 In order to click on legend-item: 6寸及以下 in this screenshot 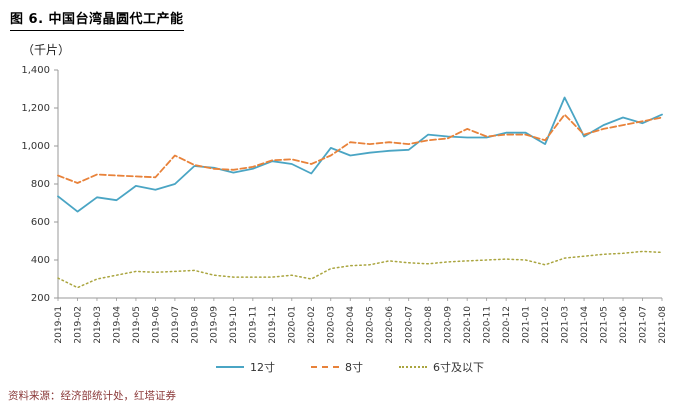, I will do `click(441, 367)`.